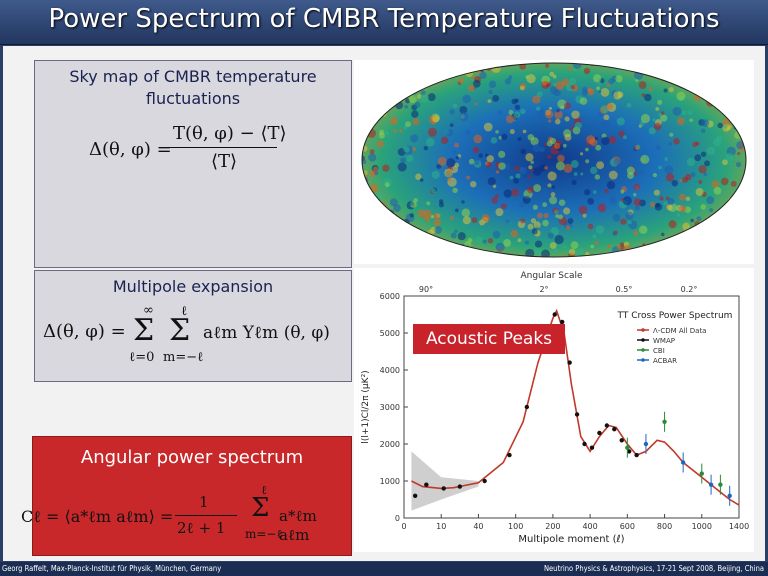 The height and width of the screenshot is (576, 768). What do you see at coordinates (204, 502) in the screenshot?
I see `power-frac-num: 1` at bounding box center [204, 502].